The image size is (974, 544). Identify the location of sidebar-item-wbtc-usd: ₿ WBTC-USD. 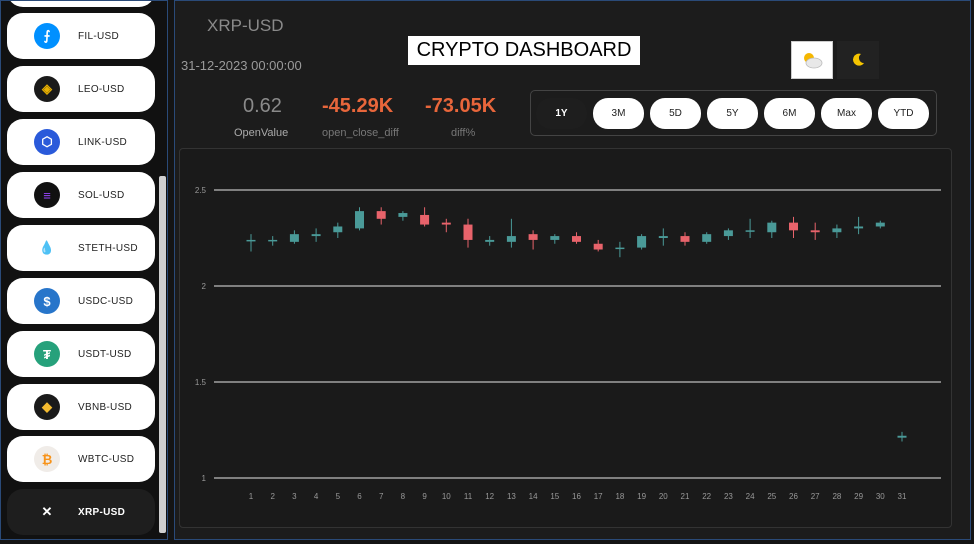
(81, 459).